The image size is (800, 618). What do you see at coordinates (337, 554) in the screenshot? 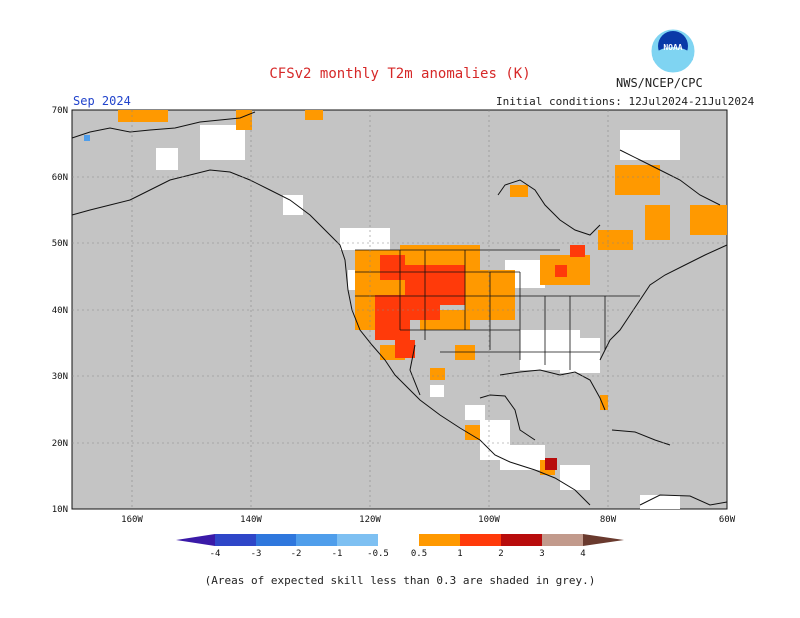
I see `colorbar-label: -1` at bounding box center [337, 554].